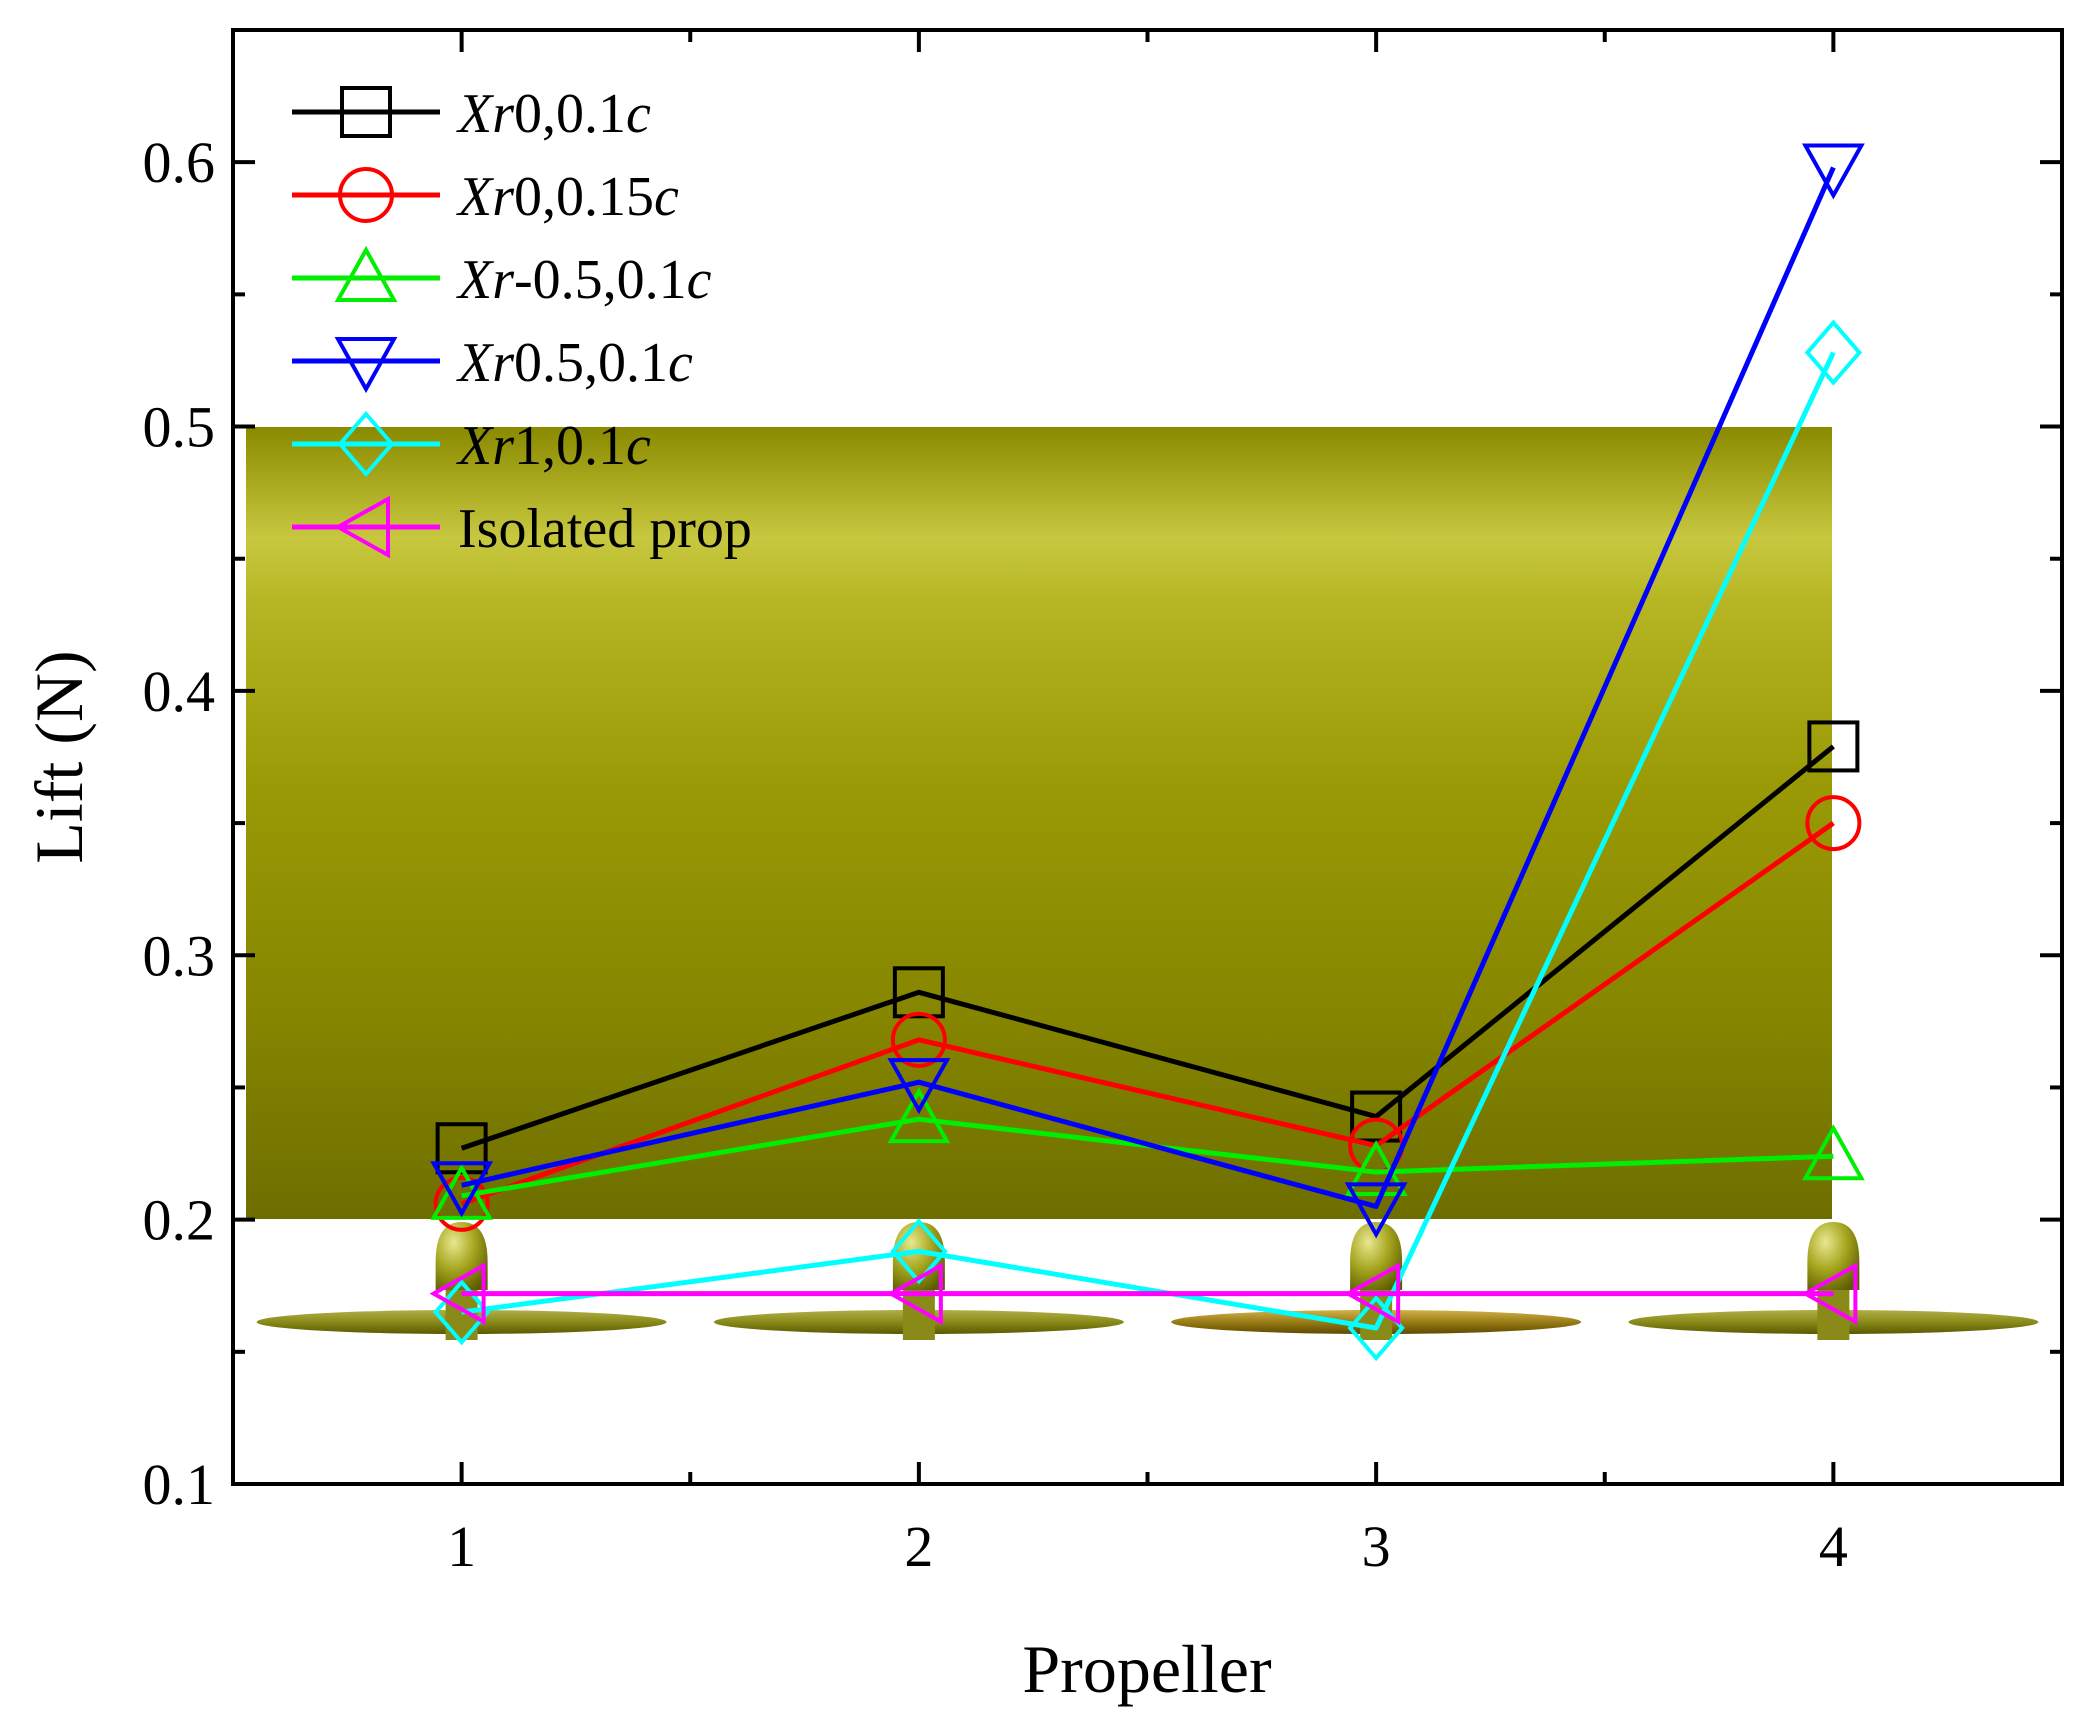 This screenshot has width=2083, height=1729. What do you see at coordinates (567, 197) in the screenshot?
I see `legend-label: Xr0,0.15c` at bounding box center [567, 197].